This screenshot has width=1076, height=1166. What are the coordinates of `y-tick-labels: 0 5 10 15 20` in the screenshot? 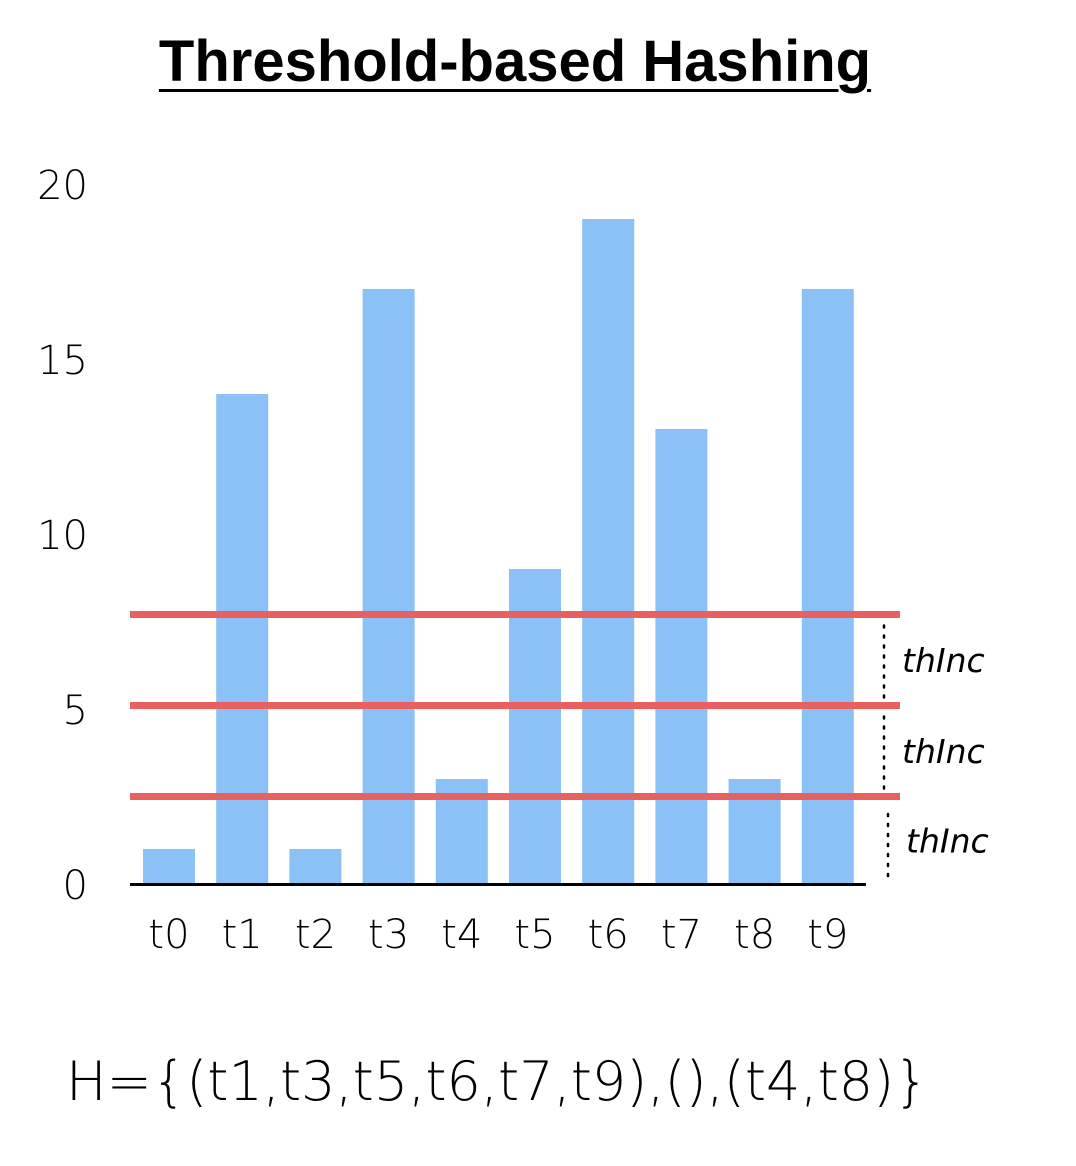 It's located at (62, 536).